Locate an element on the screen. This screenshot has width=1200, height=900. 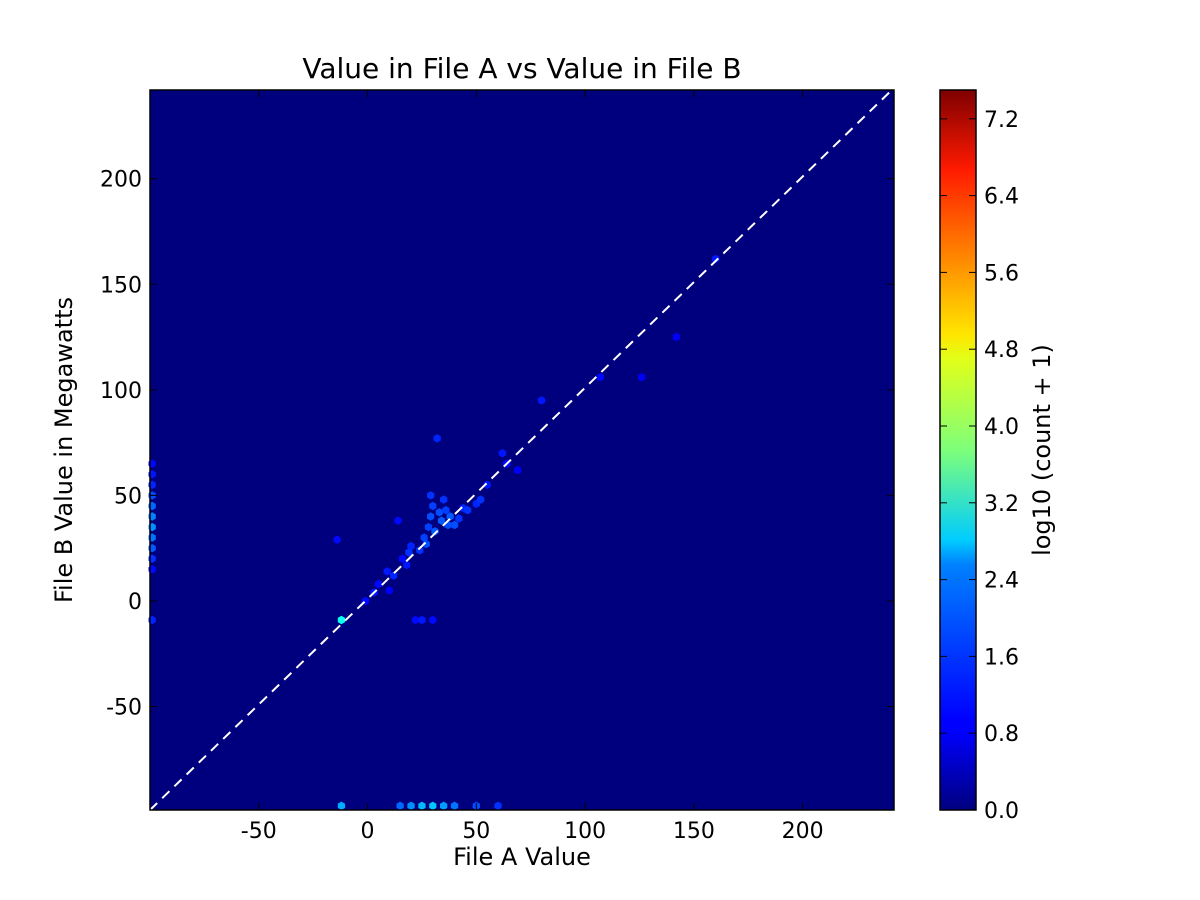
colorbar-tick-label: 5.6 is located at coordinates (1001, 273).